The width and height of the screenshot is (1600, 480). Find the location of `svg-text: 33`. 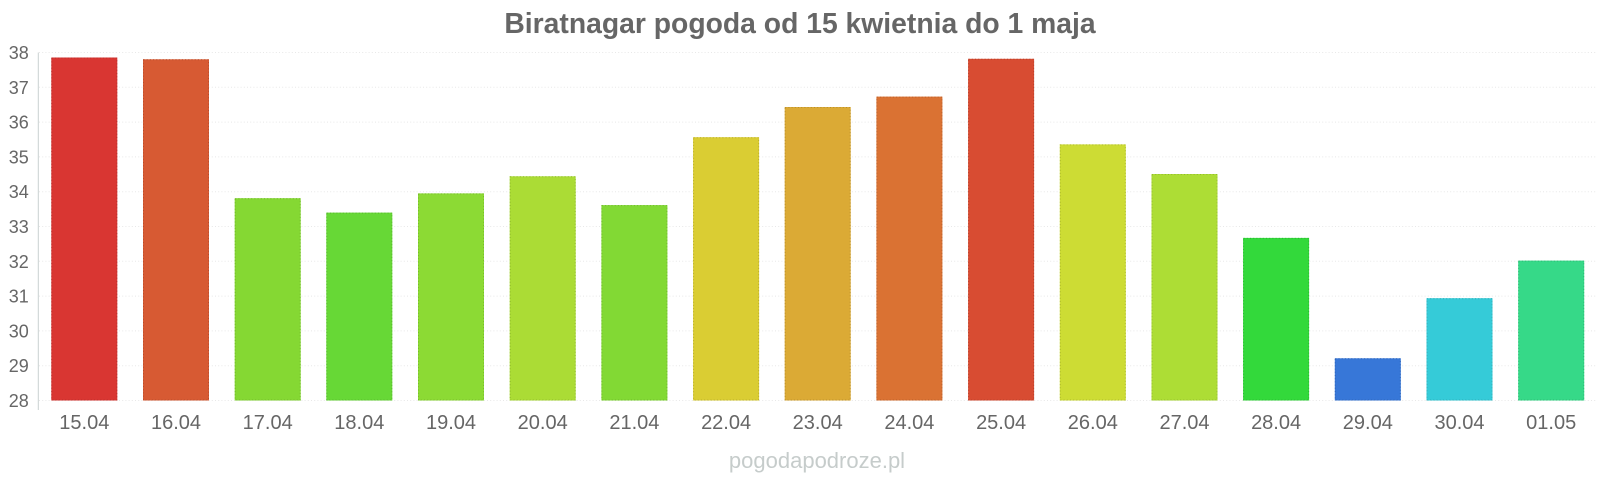

svg-text: 33 is located at coordinates (19, 227).